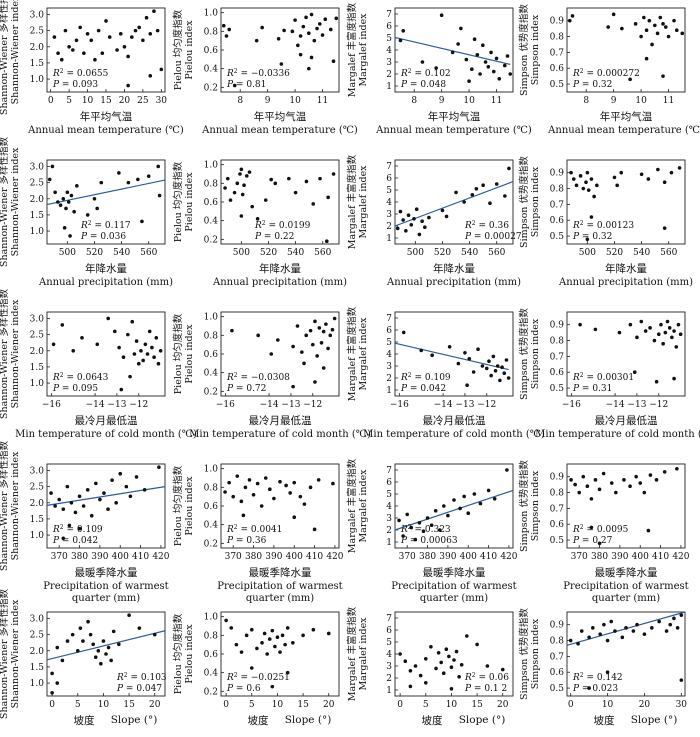  What do you see at coordinates (352, 49) in the screenshot?
I see `y-axis-label-cn: Margalef 丰富度指数` at bounding box center [352, 49].